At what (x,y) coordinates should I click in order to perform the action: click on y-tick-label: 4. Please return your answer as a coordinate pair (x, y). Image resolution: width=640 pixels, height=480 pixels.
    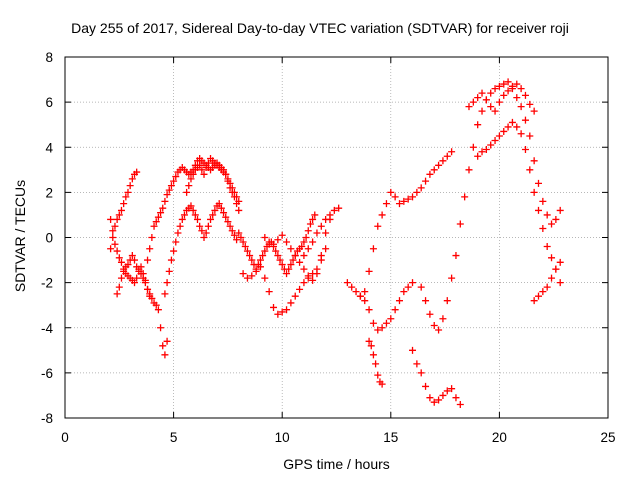
    Looking at the image, I should click on (49, 147).